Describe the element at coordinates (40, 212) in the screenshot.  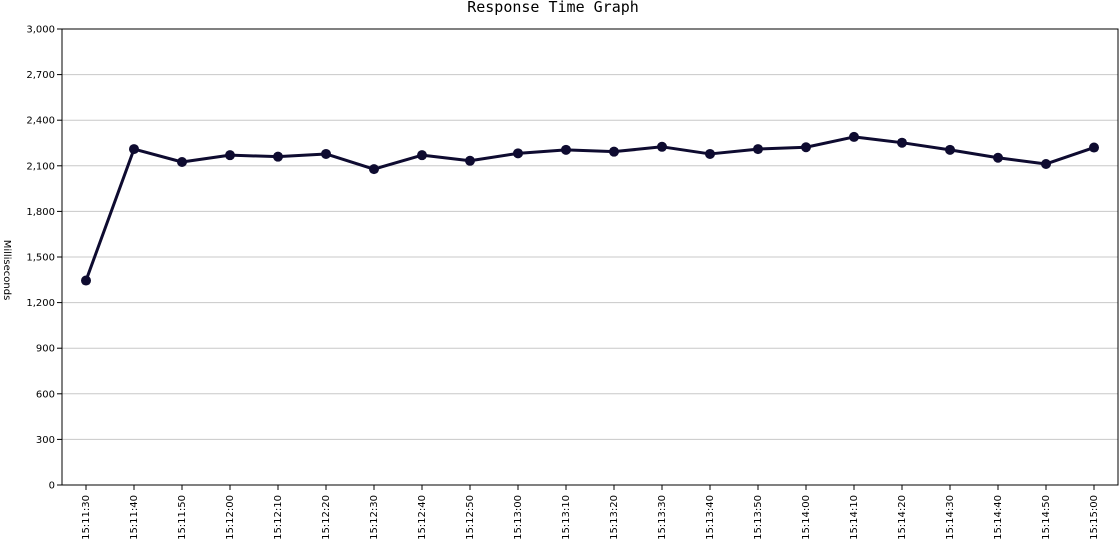
I see `y-tick-label: 1,800` at that location.